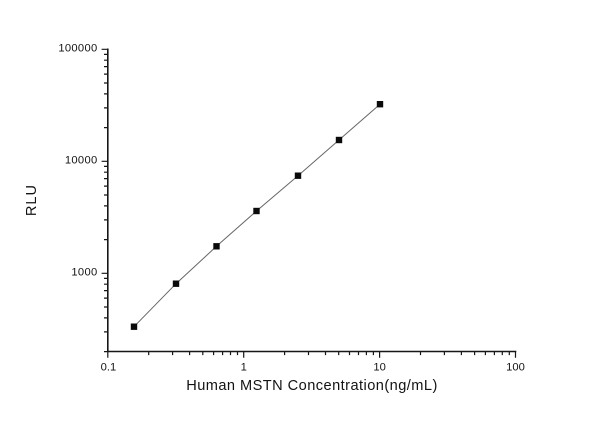  Describe the element at coordinates (32, 200) in the screenshot. I see `svg-text: RLU` at that location.